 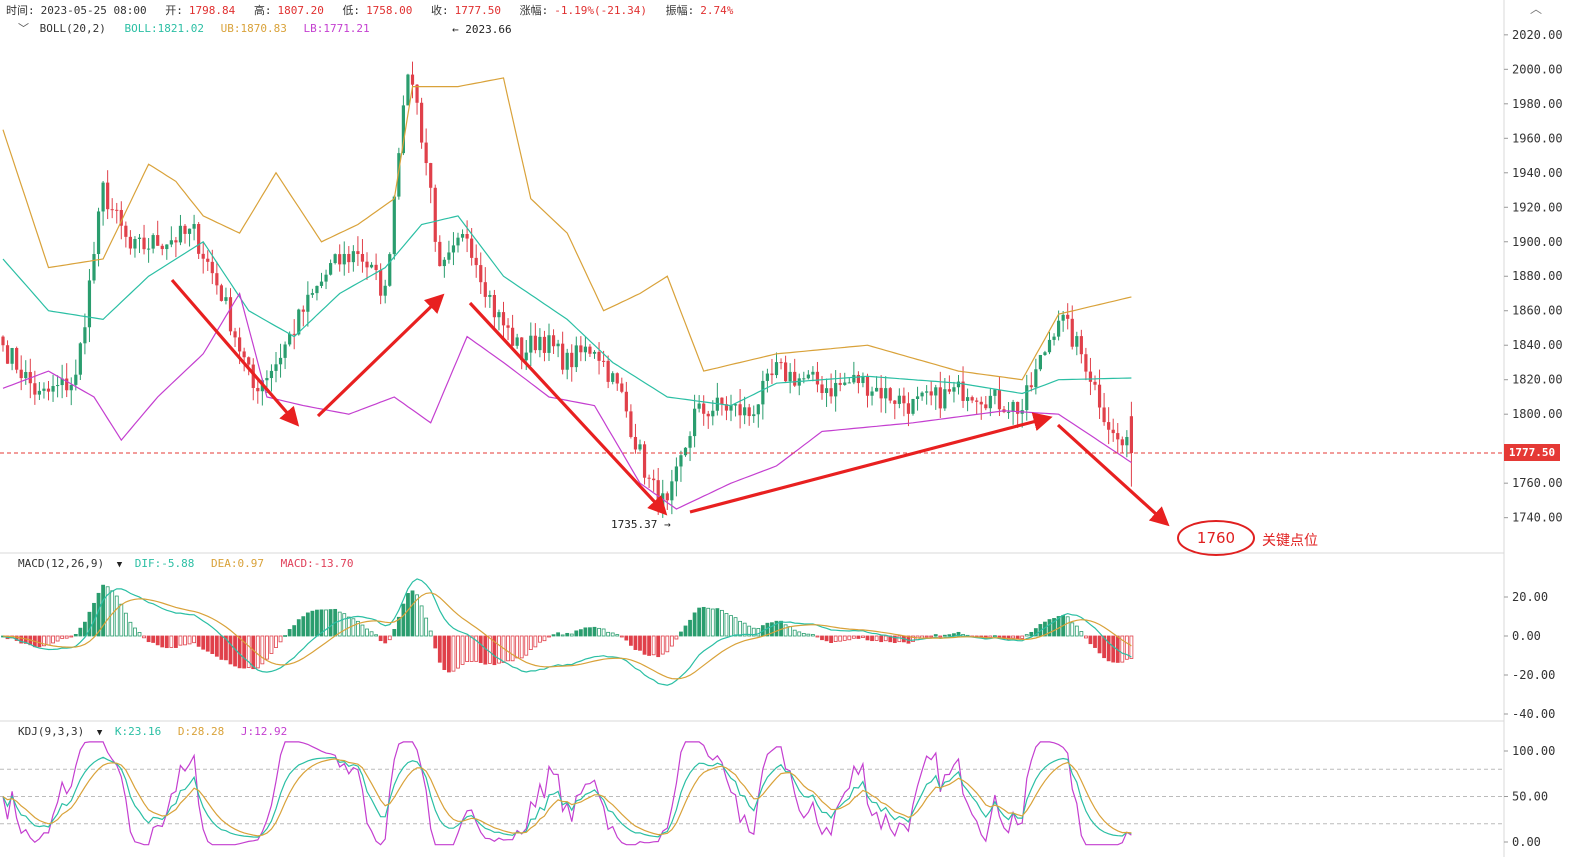 I want to click on kdj-d-value: D:28.28, so click(x=201, y=731).